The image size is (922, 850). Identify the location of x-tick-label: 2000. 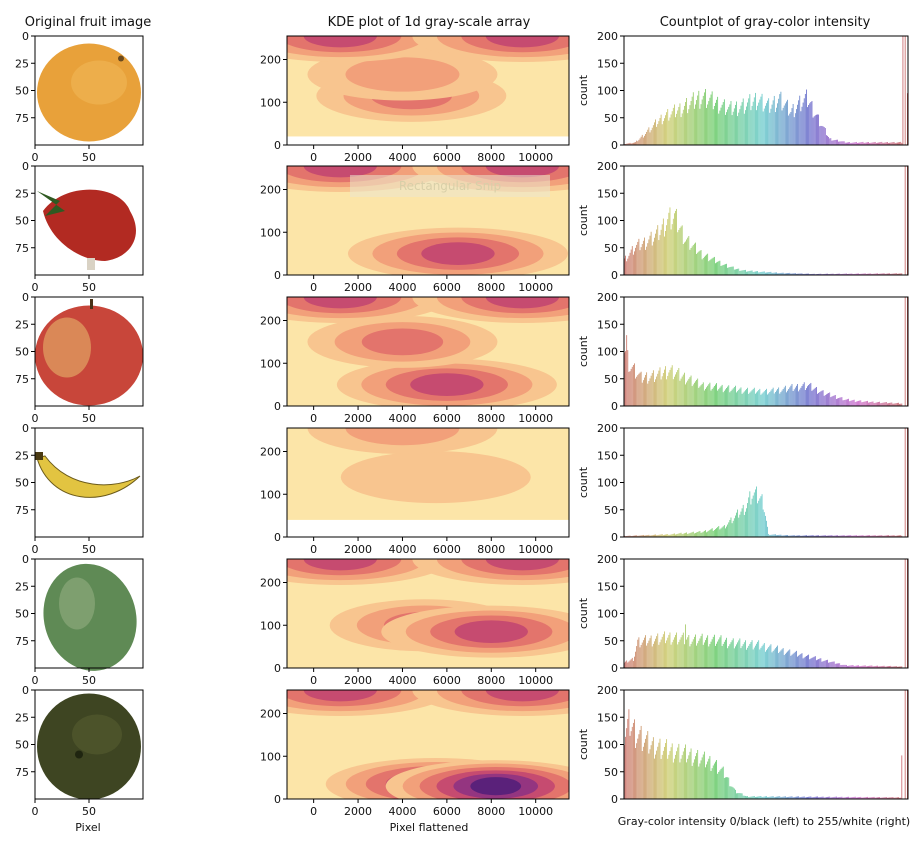
(358, 549).